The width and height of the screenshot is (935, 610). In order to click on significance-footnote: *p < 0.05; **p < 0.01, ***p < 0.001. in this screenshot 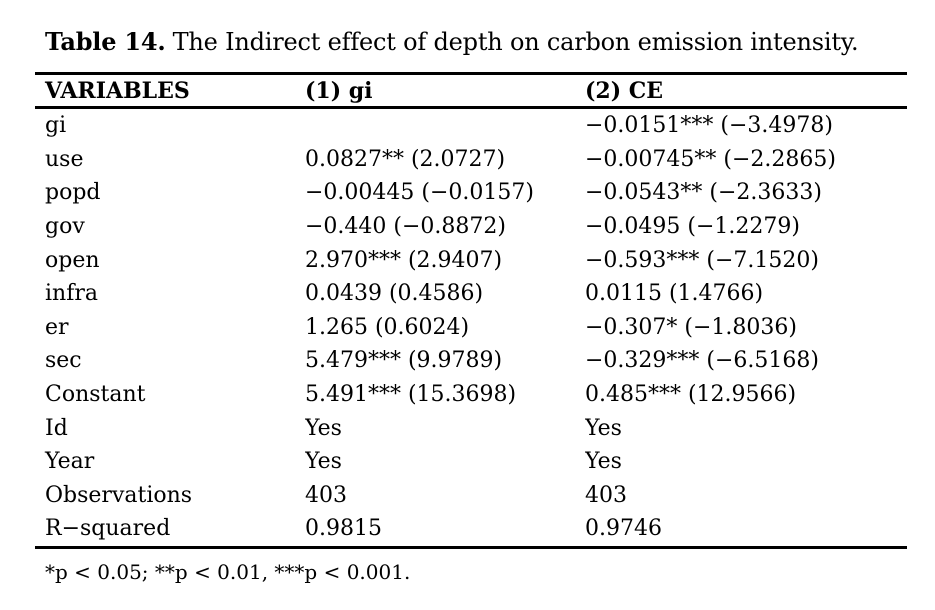, I will do `click(228, 571)`.